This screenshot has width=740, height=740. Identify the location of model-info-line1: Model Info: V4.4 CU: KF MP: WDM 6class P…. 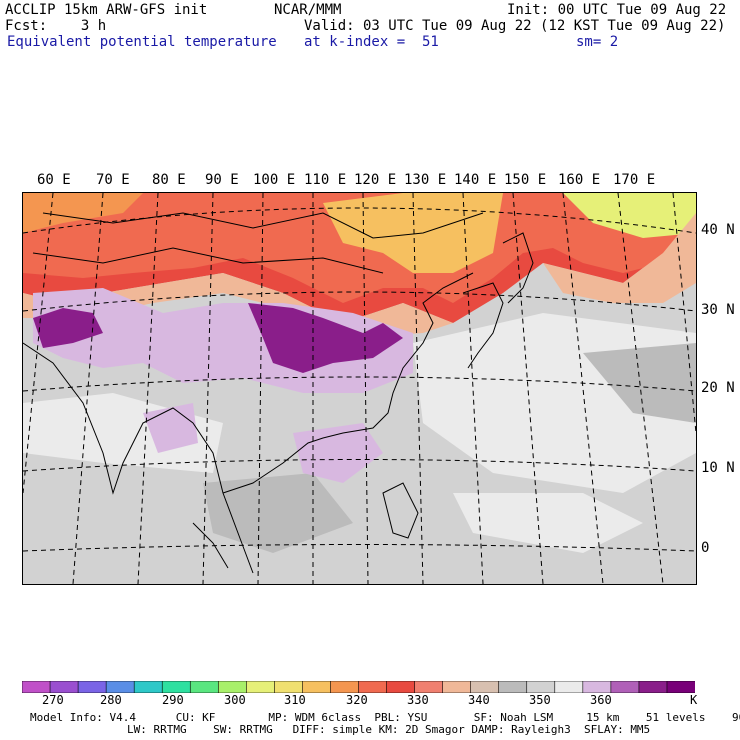
(385, 717).